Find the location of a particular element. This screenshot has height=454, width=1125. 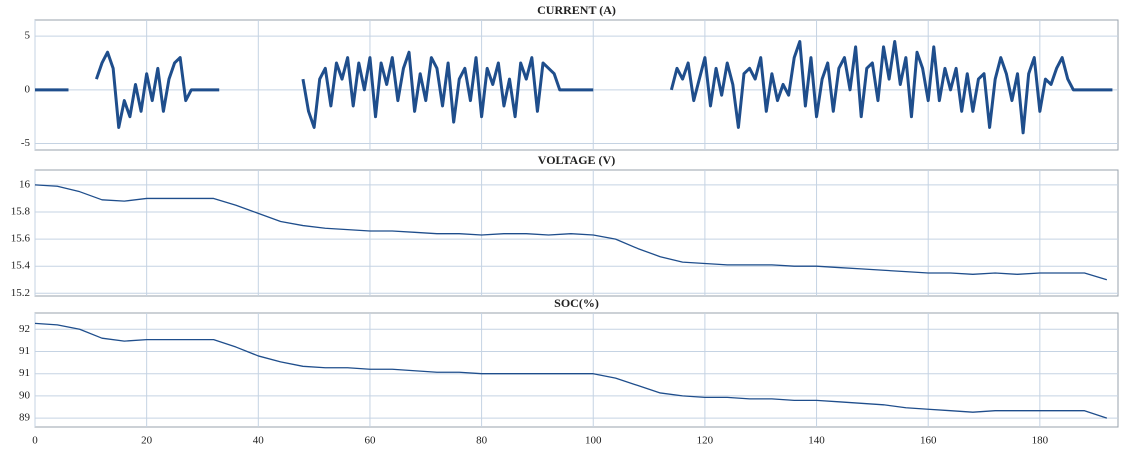

x-tick-label: 60 is located at coordinates (370, 441).